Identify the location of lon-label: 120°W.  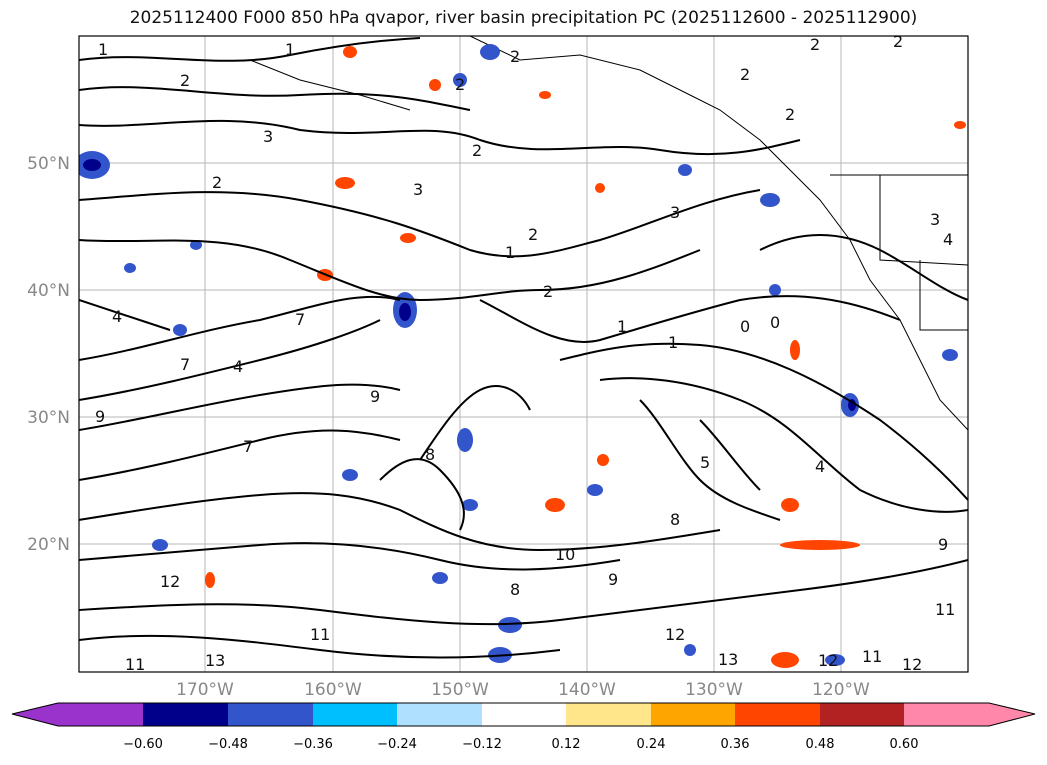
(841, 690).